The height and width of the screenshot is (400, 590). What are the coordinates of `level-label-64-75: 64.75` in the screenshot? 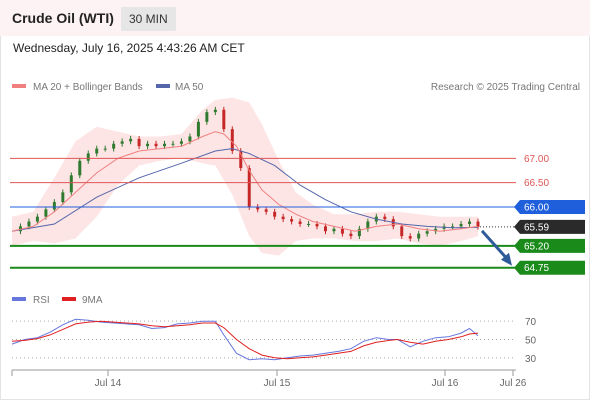 It's located at (536, 268).